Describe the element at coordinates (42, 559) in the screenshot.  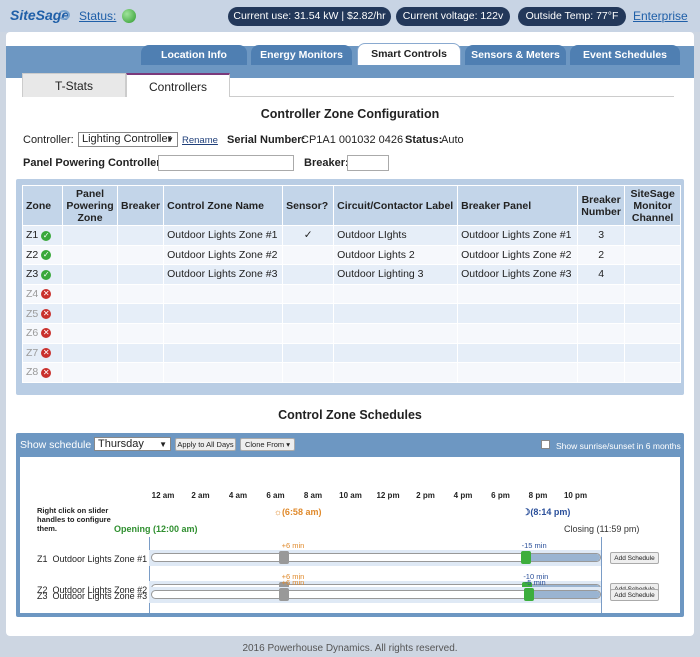
I see `schedule-zone-id: Z1` at that location.